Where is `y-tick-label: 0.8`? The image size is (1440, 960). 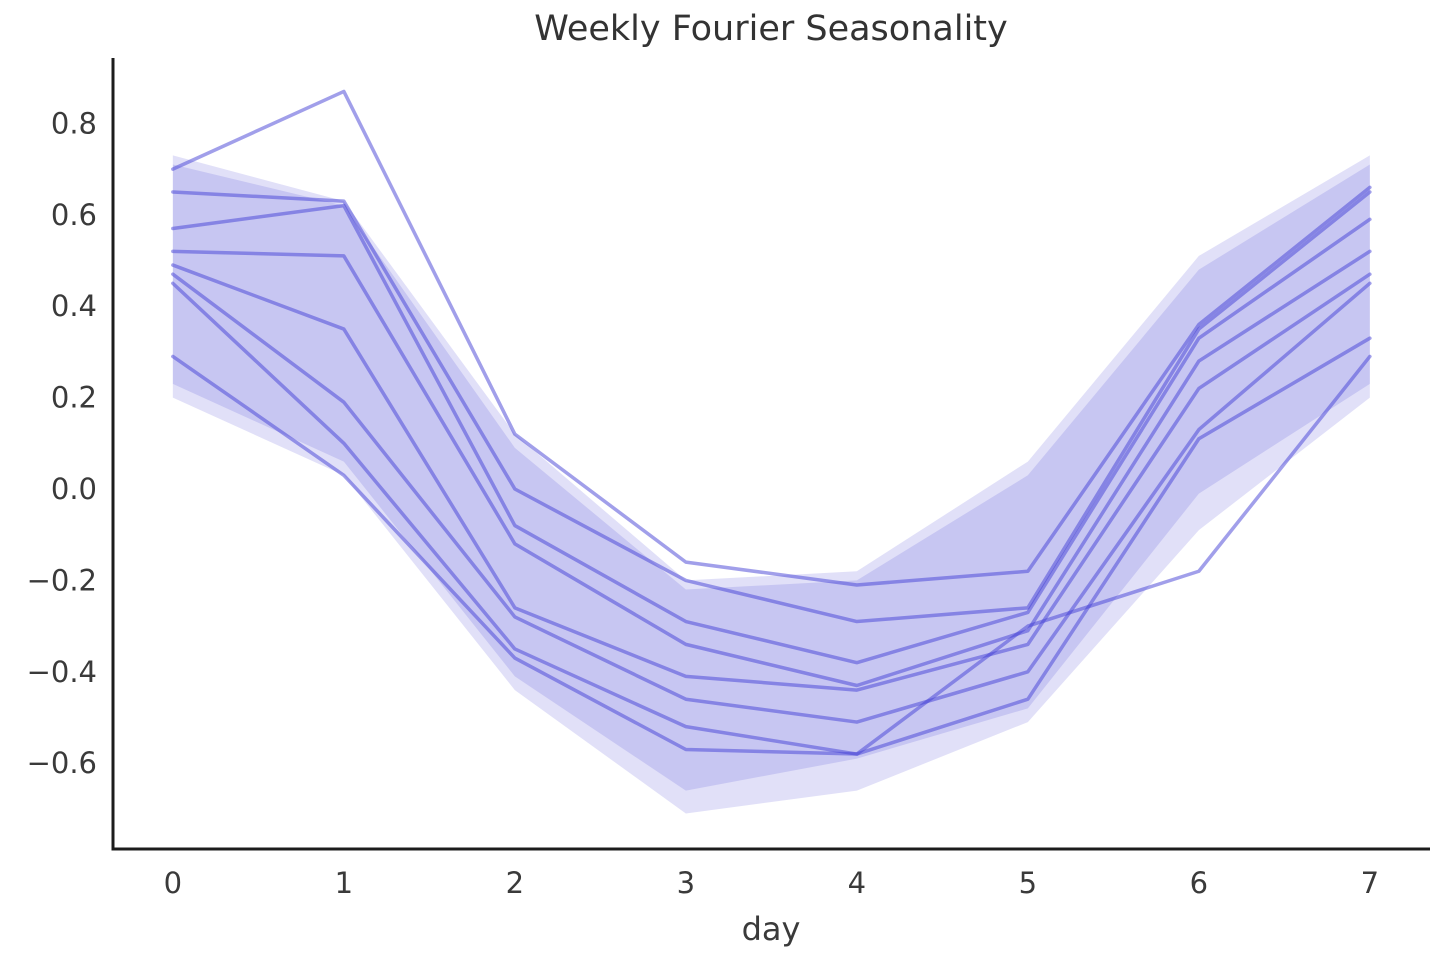
y-tick-label: 0.8 is located at coordinates (74, 123).